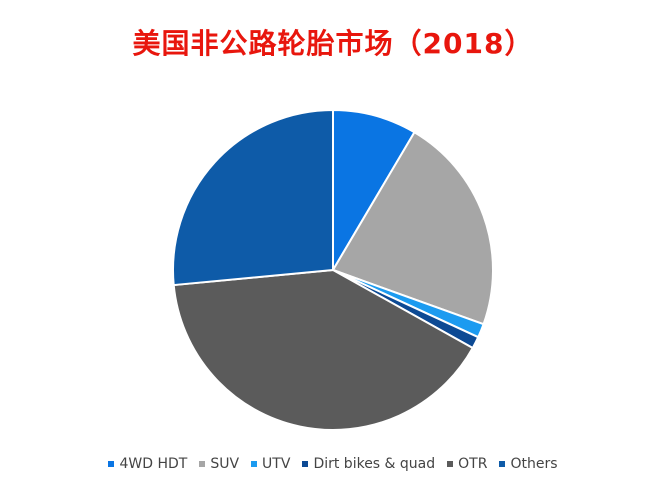  Describe the element at coordinates (473, 464) in the screenshot. I see `legend-label: OTR` at that location.